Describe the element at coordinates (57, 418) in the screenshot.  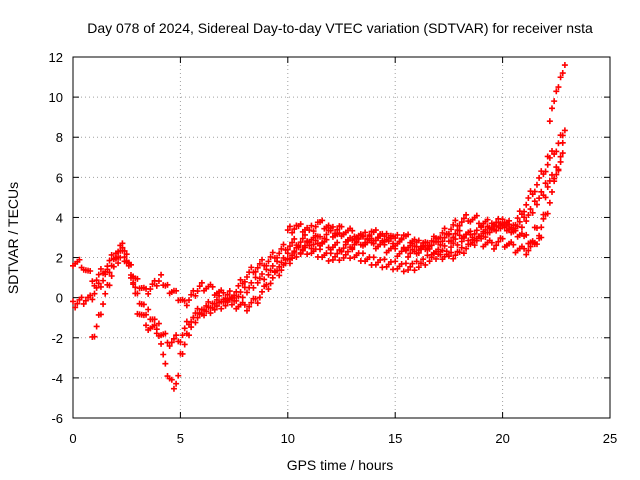
I see `y-tick-label: -6` at that location.